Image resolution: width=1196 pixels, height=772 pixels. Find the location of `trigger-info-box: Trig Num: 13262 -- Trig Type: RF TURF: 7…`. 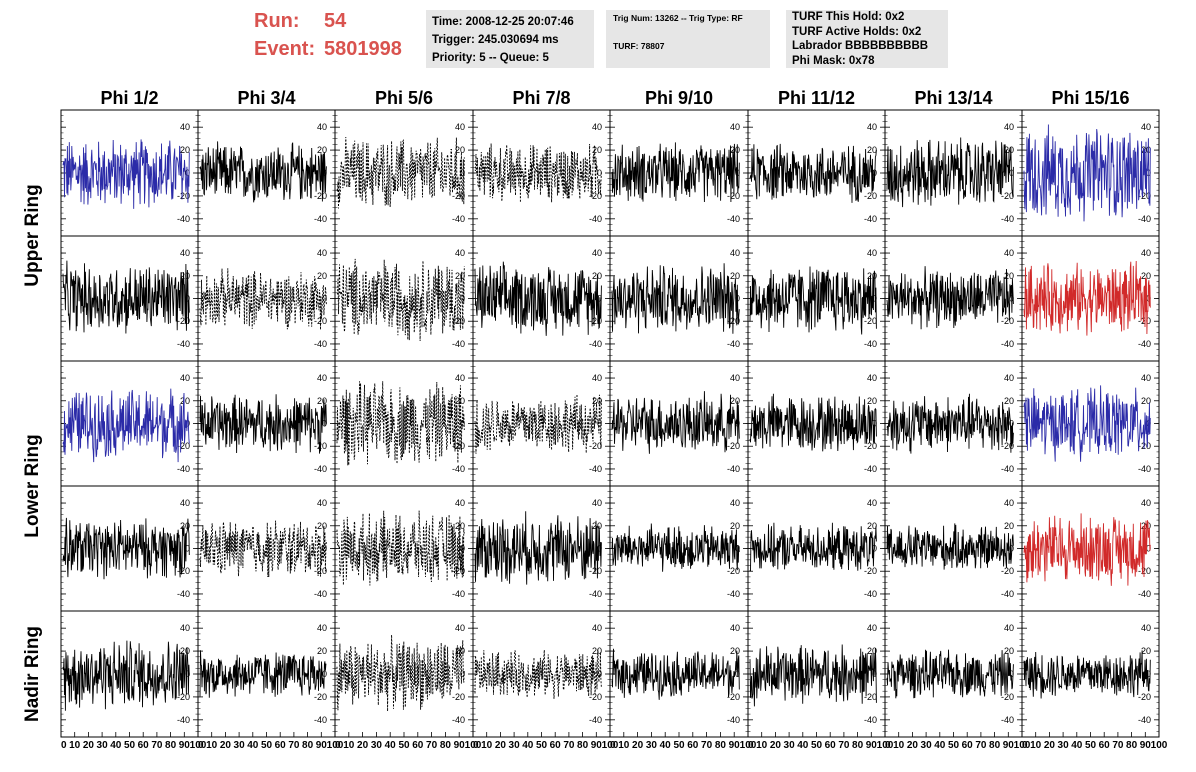

trigger-info-box: Trig Num: 13262 -- Trig Type: RF TURF: 7… is located at coordinates (688, 39).